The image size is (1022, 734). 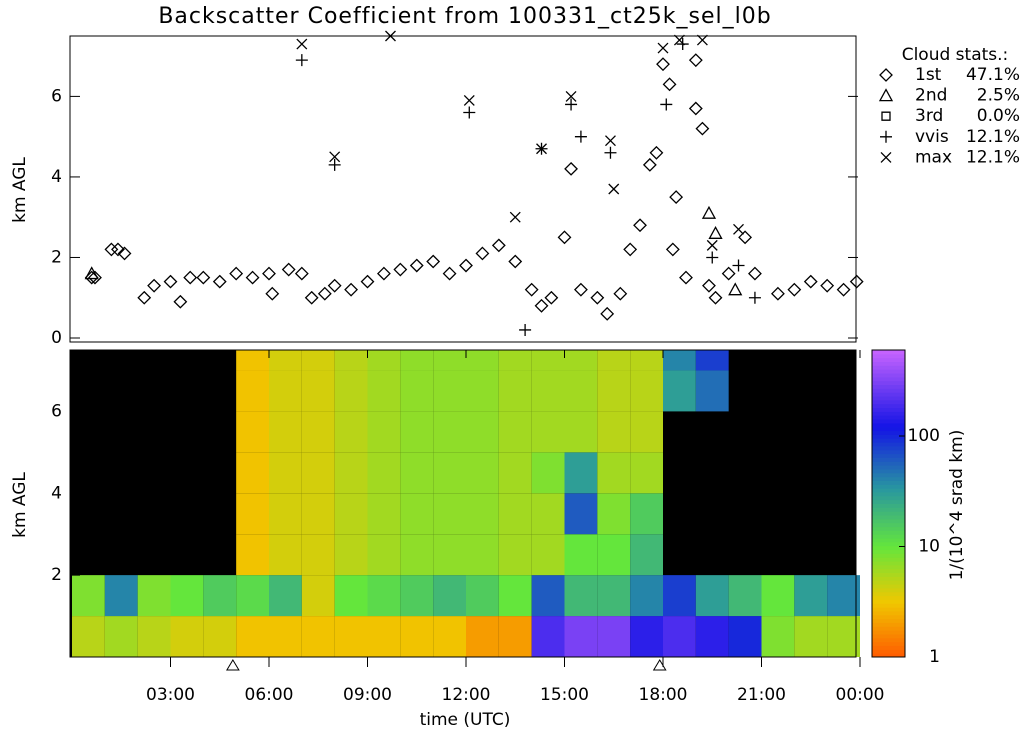 What do you see at coordinates (928, 75) in the screenshot?
I see `legend-label: 1st` at bounding box center [928, 75].